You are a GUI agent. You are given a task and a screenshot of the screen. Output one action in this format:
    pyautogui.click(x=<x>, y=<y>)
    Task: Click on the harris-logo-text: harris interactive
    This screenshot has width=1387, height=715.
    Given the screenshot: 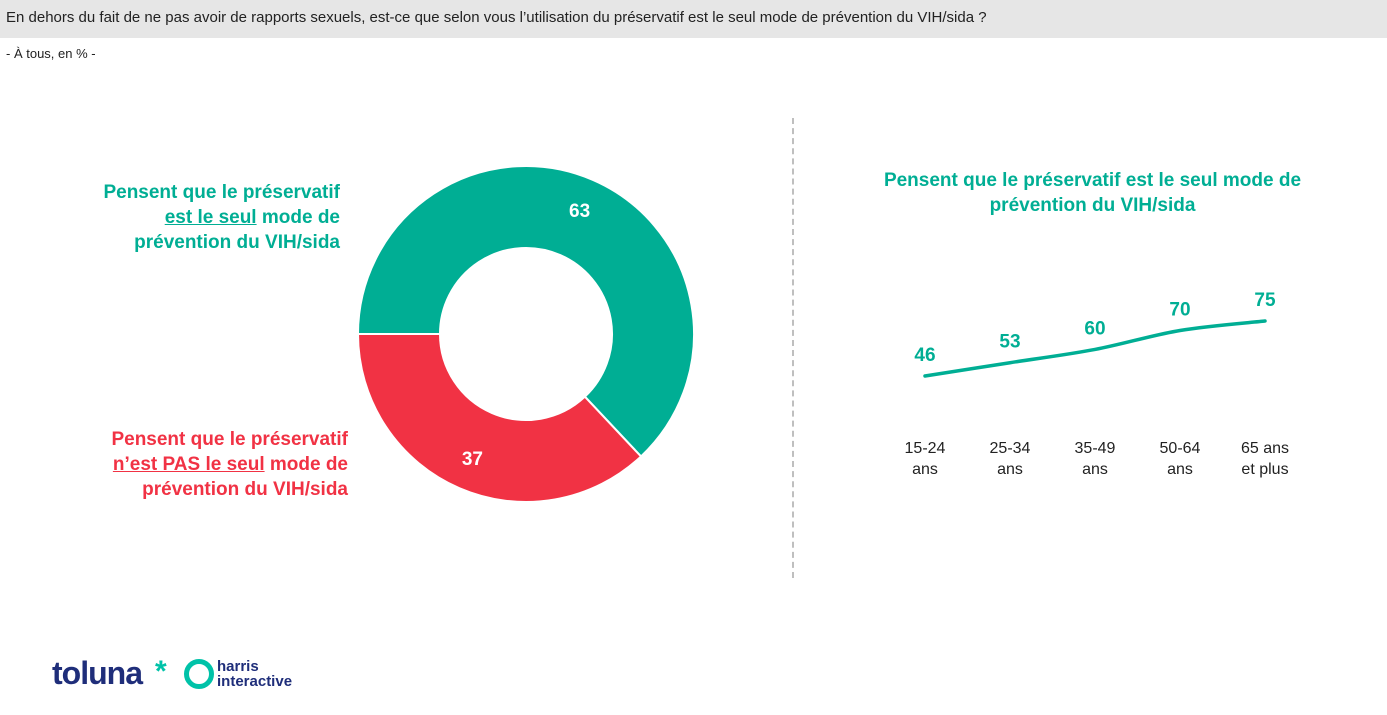 What is the action you would take?
    pyautogui.click(x=254, y=674)
    